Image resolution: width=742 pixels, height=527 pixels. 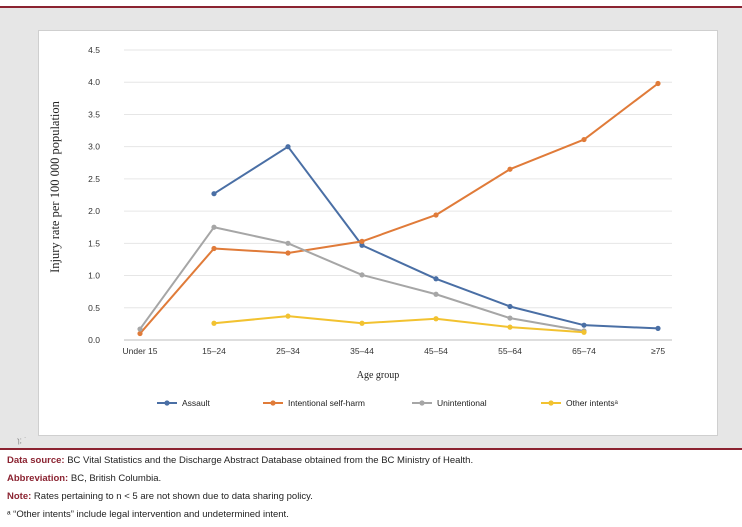 What do you see at coordinates (94, 211) in the screenshot?
I see `y-tick-label: 2.0` at bounding box center [94, 211].